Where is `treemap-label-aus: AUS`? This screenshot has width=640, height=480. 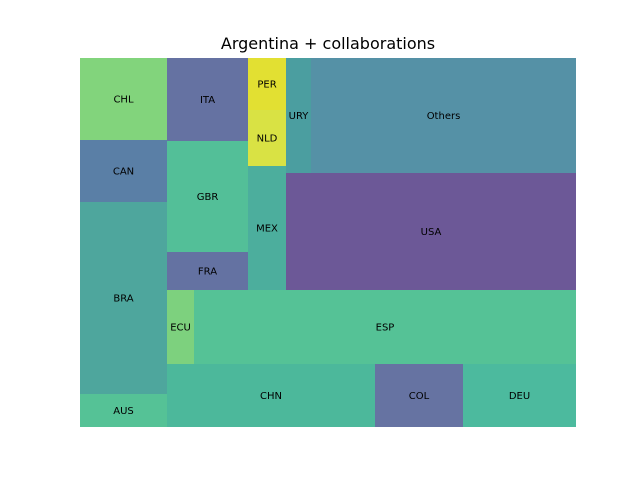 treemap-label-aus: AUS is located at coordinates (123, 411).